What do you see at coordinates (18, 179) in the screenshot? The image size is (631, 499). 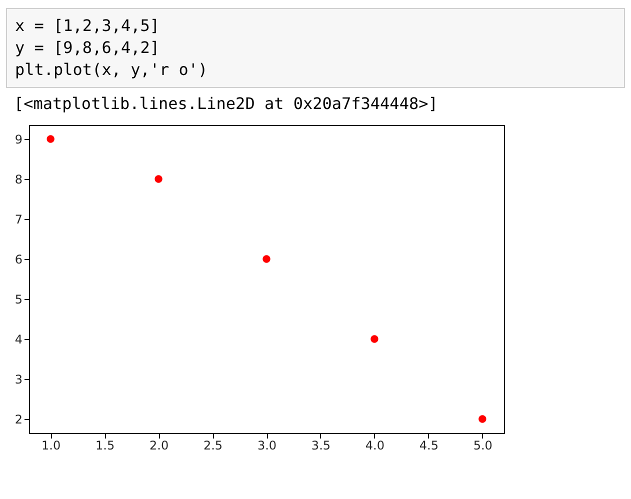 I see `y-tick-label: 8` at bounding box center [18, 179].